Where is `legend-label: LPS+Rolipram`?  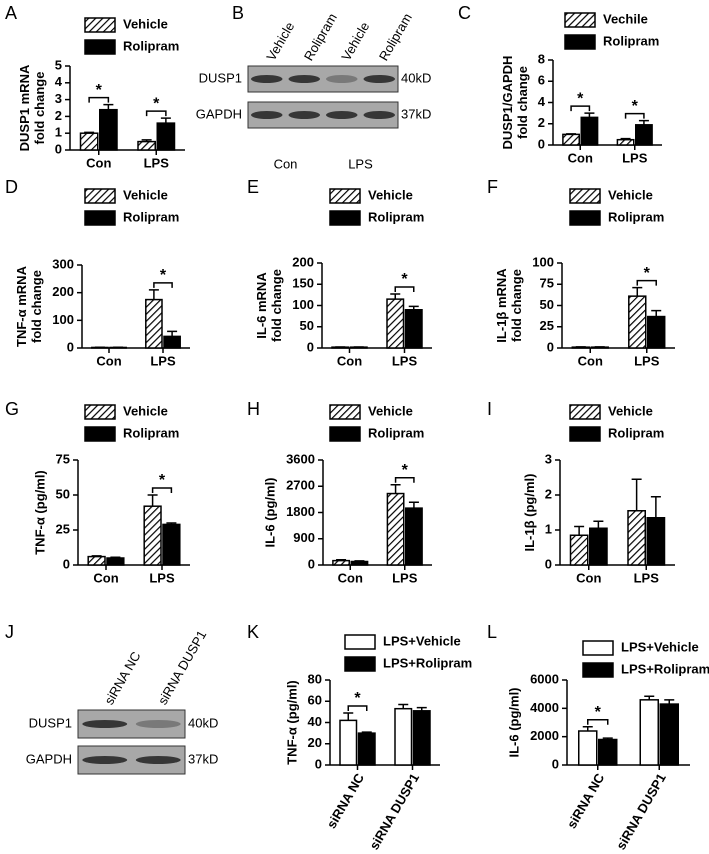 legend-label: LPS+Rolipram is located at coordinates (427, 662).